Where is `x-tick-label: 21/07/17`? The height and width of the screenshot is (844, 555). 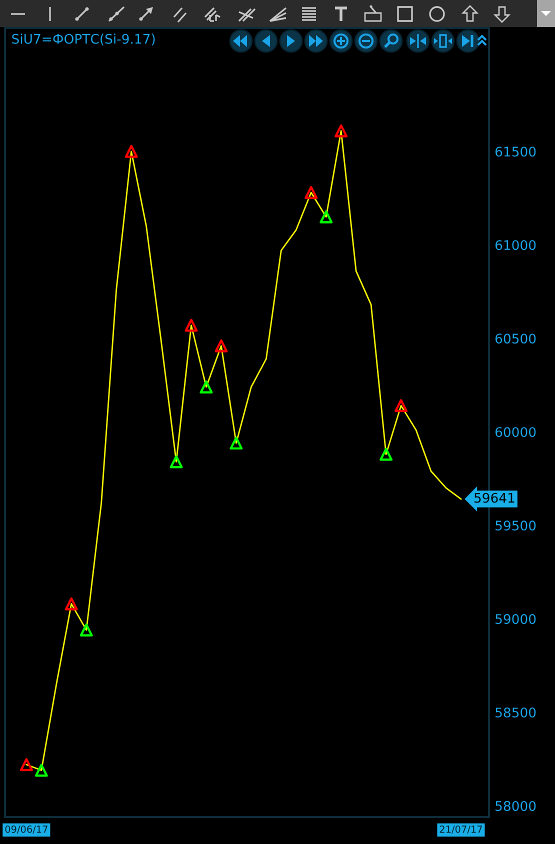
x-tick-label: 21/07/17 is located at coordinates (461, 830).